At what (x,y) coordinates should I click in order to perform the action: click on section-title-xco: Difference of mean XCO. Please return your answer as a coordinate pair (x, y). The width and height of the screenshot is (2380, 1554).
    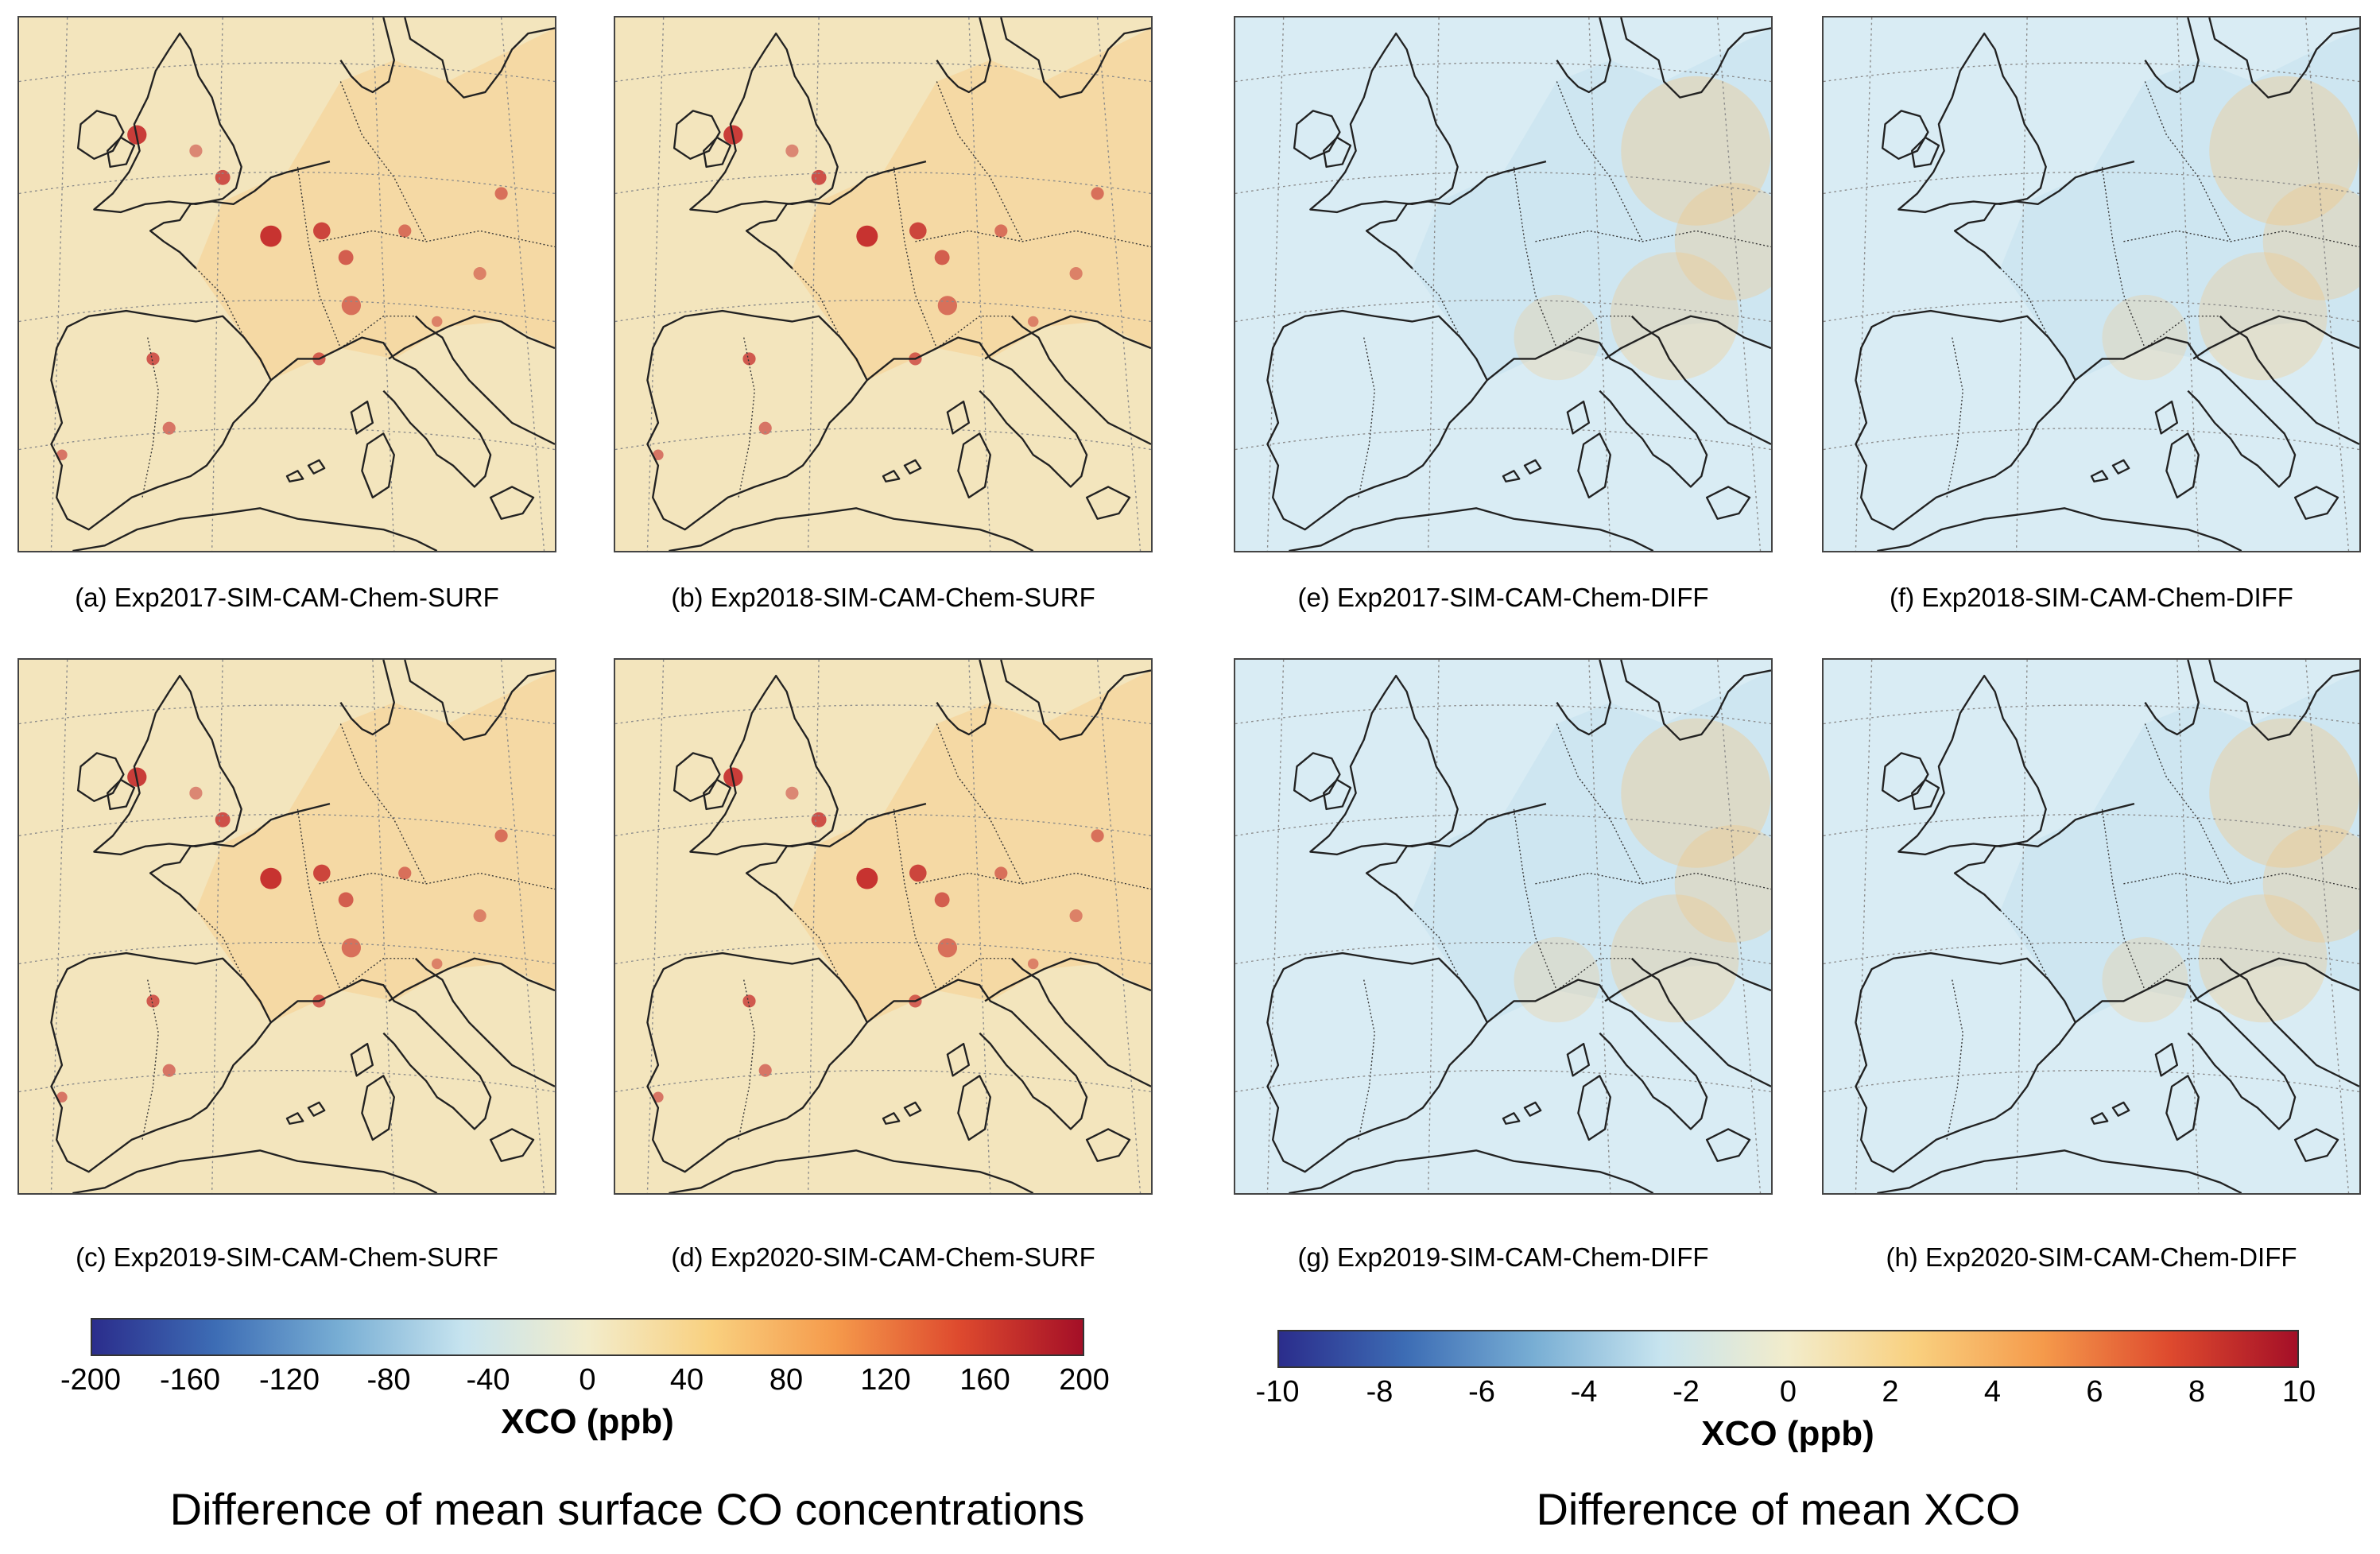
    Looking at the image, I should click on (1778, 1509).